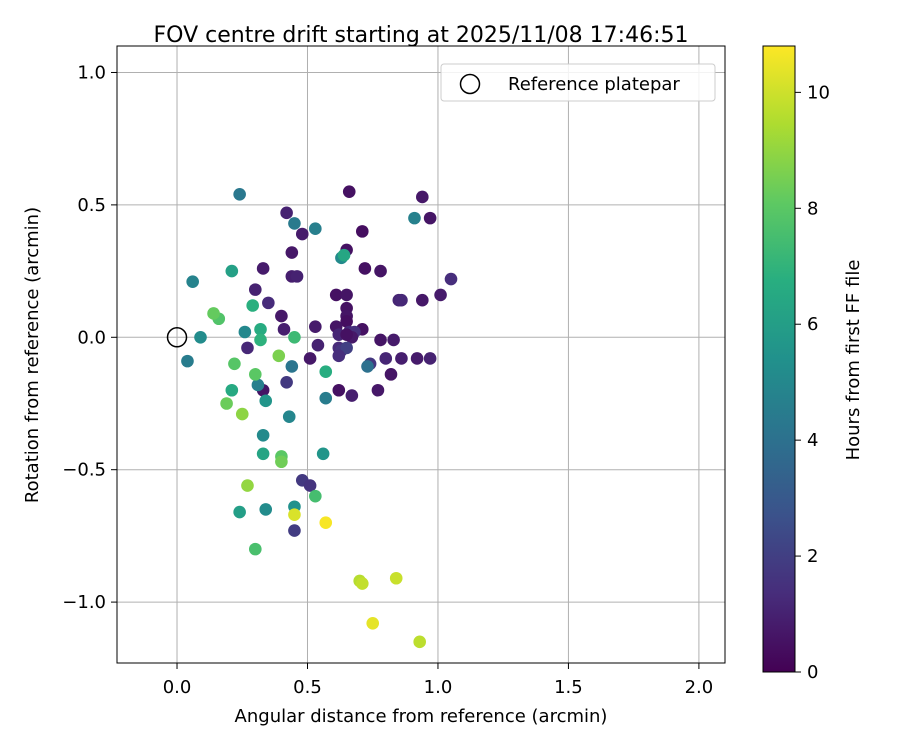 The height and width of the screenshot is (750, 900). Describe the element at coordinates (812, 556) in the screenshot. I see `colorbar-tick-label: 2` at that location.